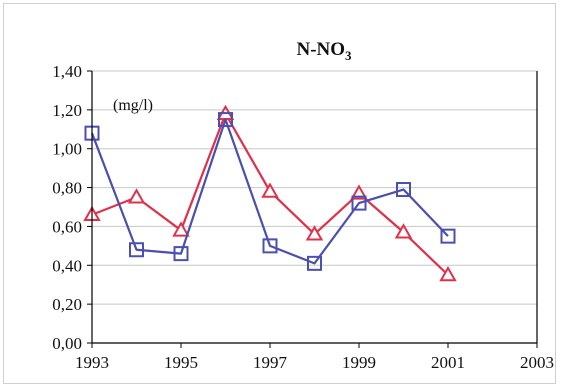 The width and height of the screenshot is (561, 390). Describe the element at coordinates (448, 362) in the screenshot. I see `x-tick-label: 2001` at that location.